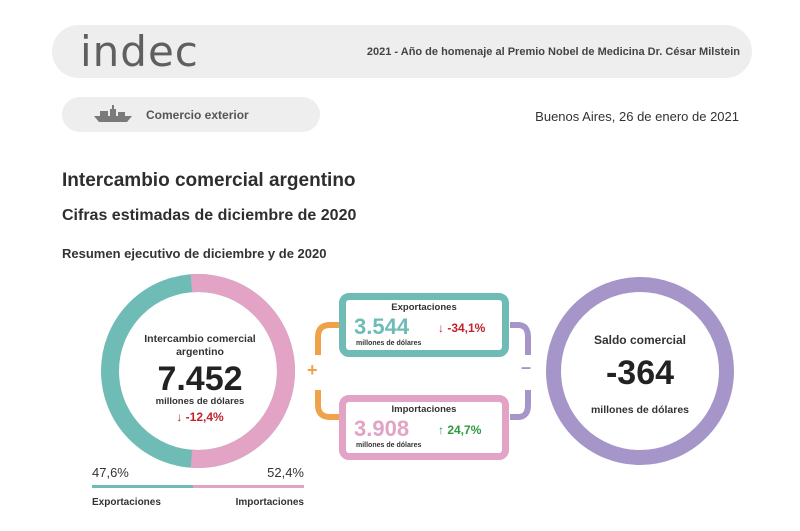 This screenshot has width=800, height=531. Describe the element at coordinates (640, 340) in the screenshot. I see `saldo-label: Saldo comercial` at that location.